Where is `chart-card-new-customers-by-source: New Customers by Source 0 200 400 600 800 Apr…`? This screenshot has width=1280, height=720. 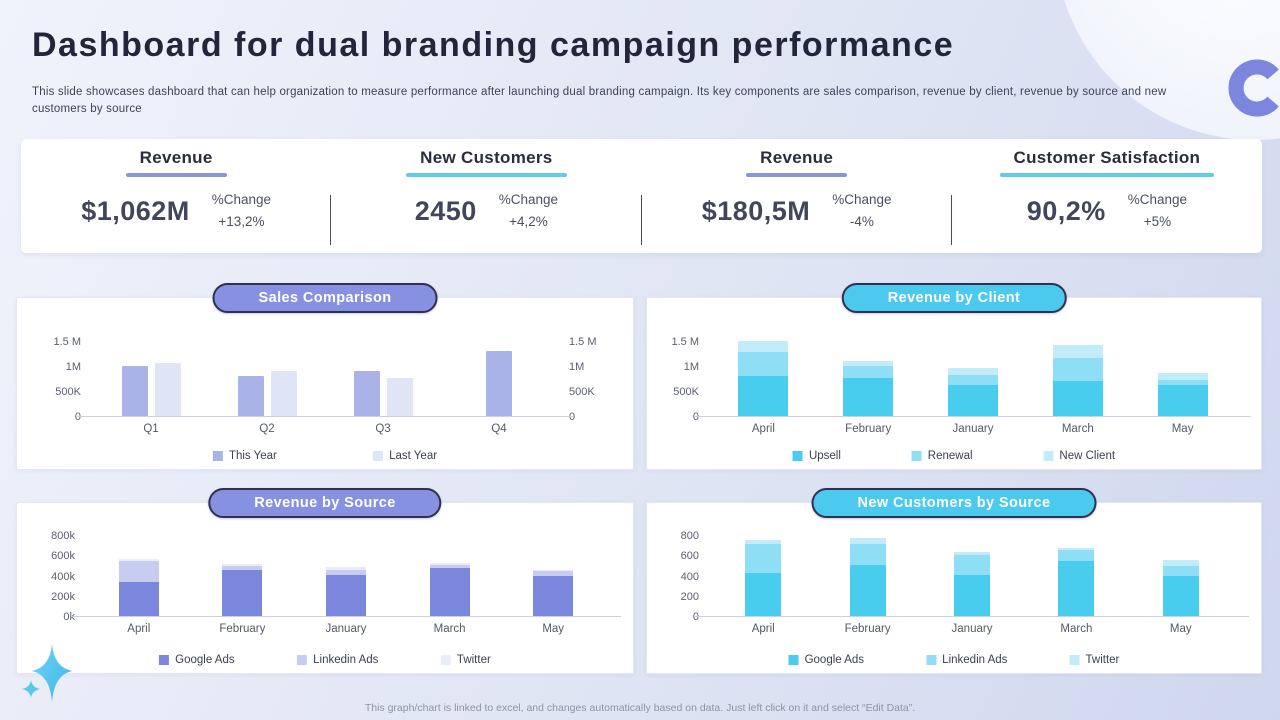
chart-card-new-customers-by-source: New Customers by Source 0 200 400 600 800 Apr… is located at coordinates (954, 581).